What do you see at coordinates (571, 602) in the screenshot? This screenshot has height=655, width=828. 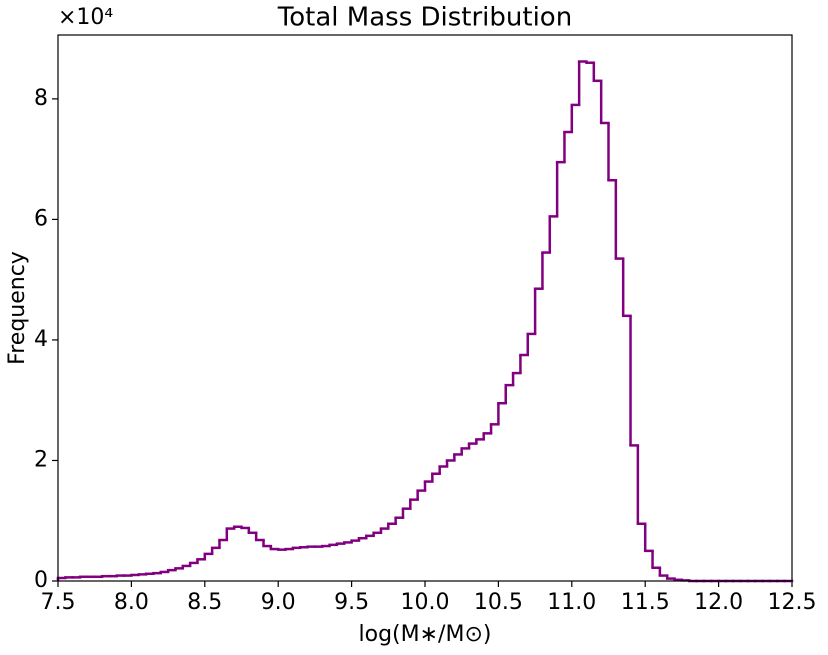 I see `x-tick-label: 11.0` at bounding box center [571, 602].